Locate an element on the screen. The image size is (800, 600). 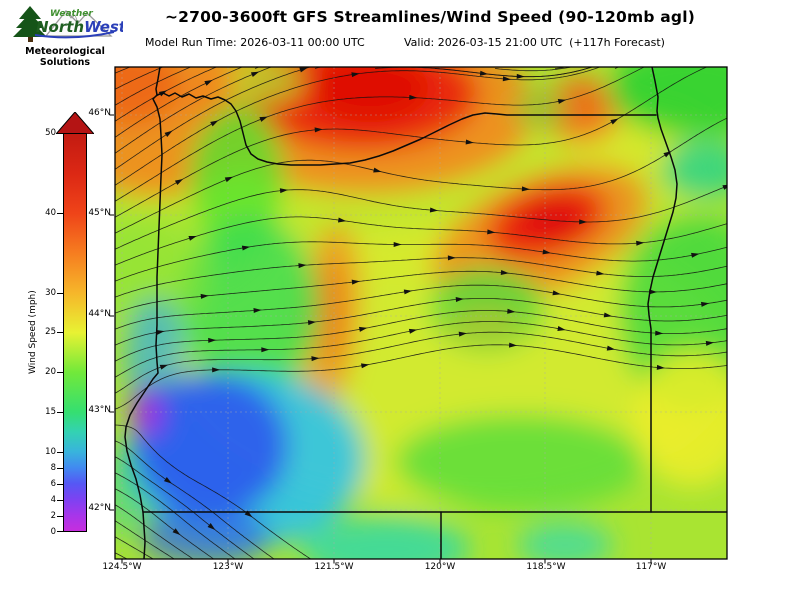
snake-river-border is located at coordinates (662, 290).